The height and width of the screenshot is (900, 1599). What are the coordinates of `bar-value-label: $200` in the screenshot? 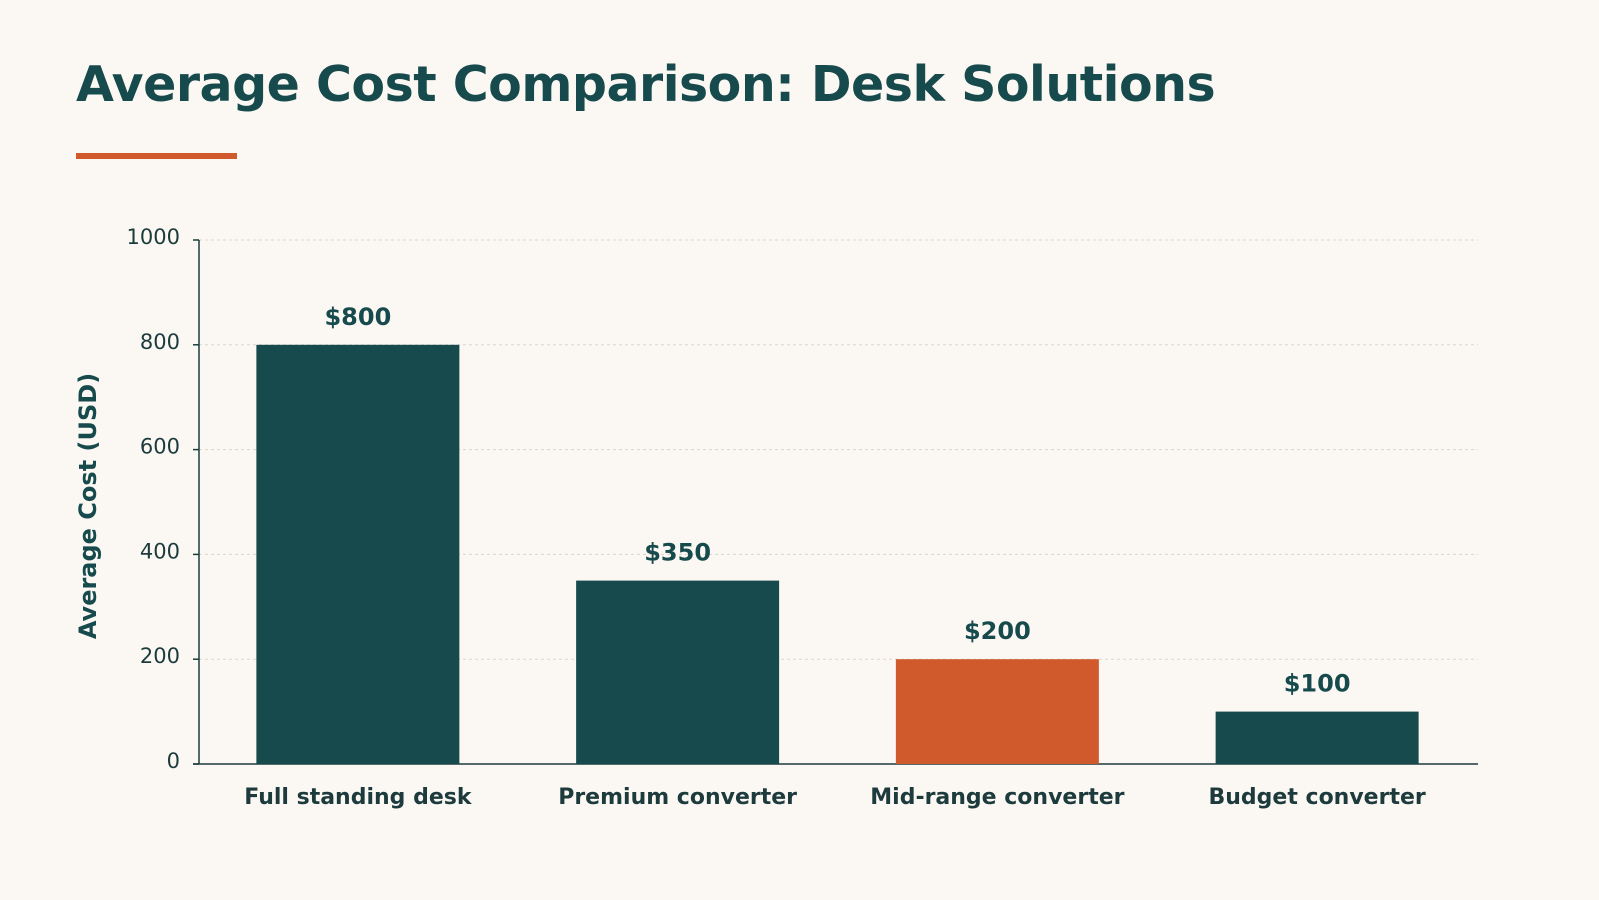 It's located at (997, 631).